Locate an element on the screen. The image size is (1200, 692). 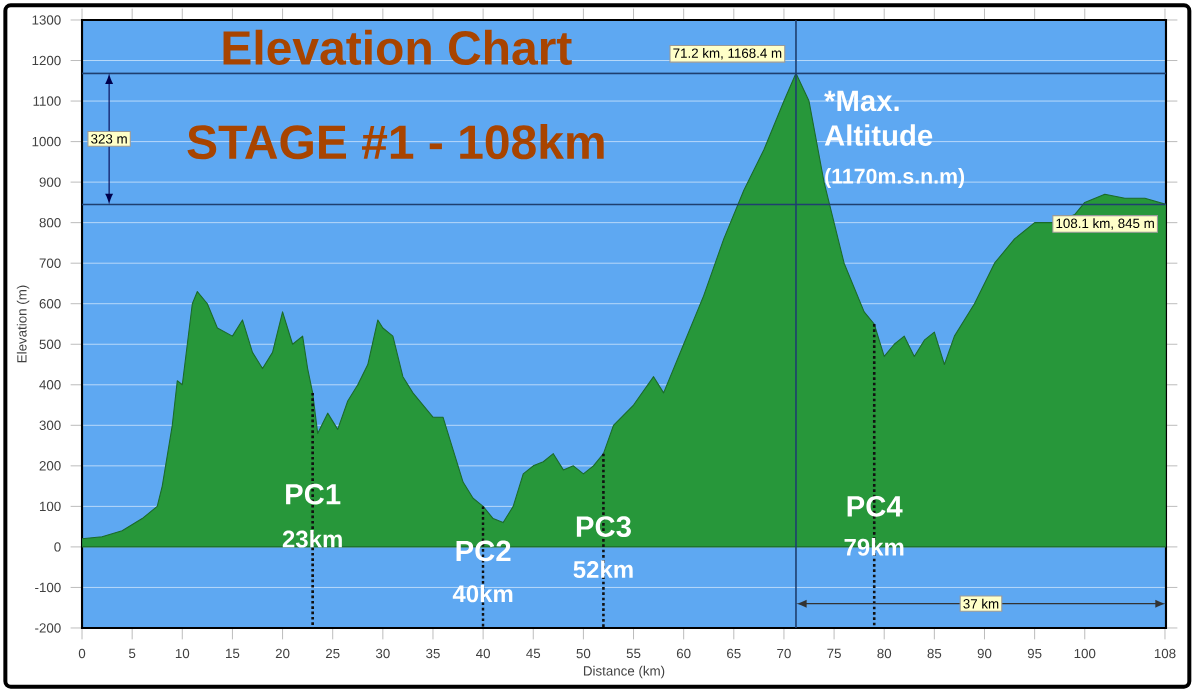
annotation: 40km is located at coordinates (482, 593).